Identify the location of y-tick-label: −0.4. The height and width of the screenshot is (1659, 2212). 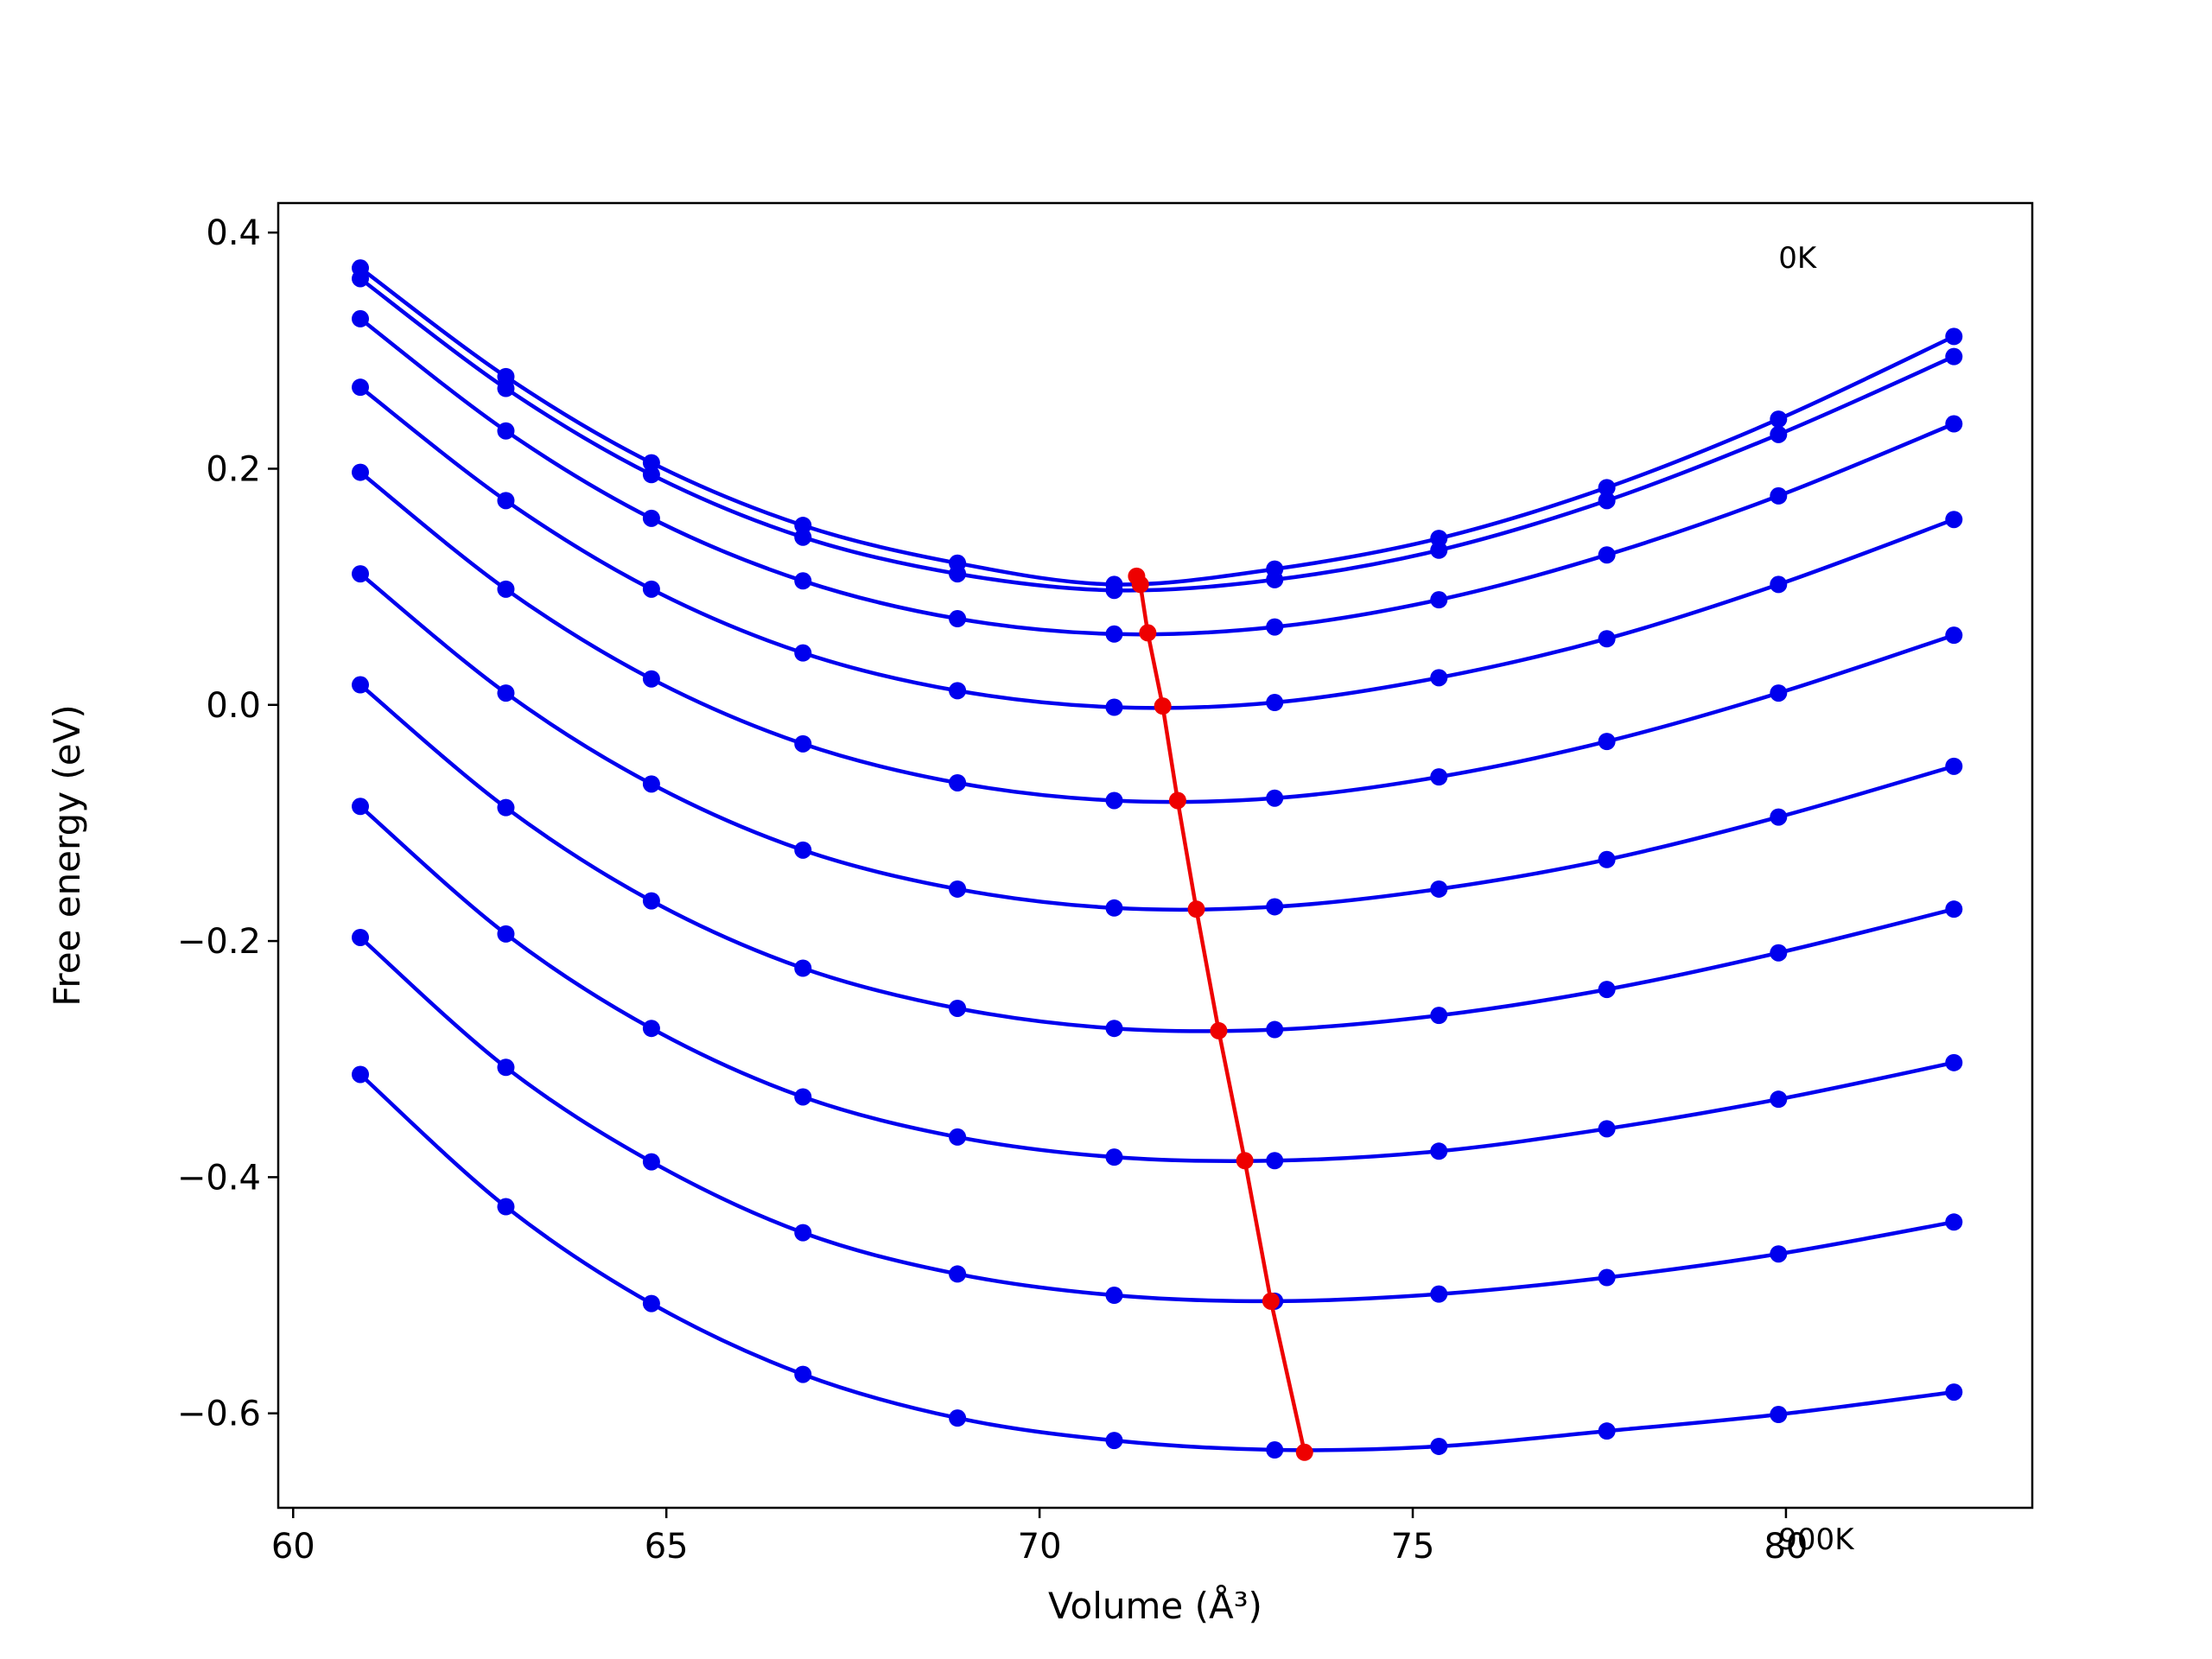
(219, 1178).